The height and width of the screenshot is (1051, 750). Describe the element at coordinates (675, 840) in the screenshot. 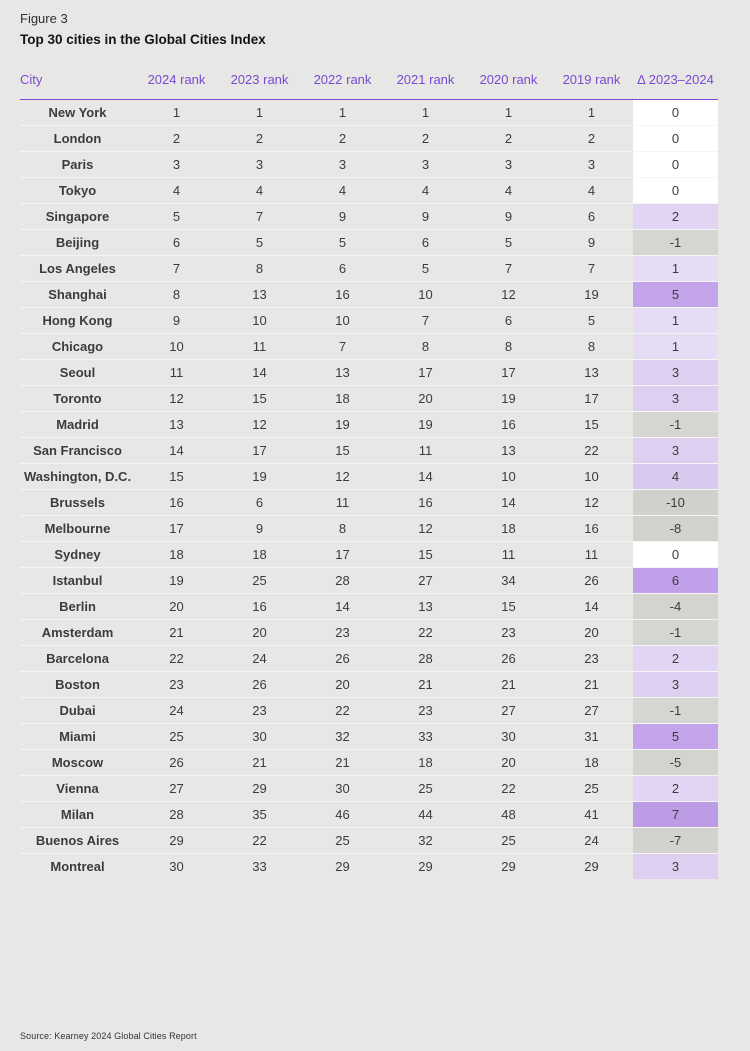

I see `delta-value: -7` at that location.